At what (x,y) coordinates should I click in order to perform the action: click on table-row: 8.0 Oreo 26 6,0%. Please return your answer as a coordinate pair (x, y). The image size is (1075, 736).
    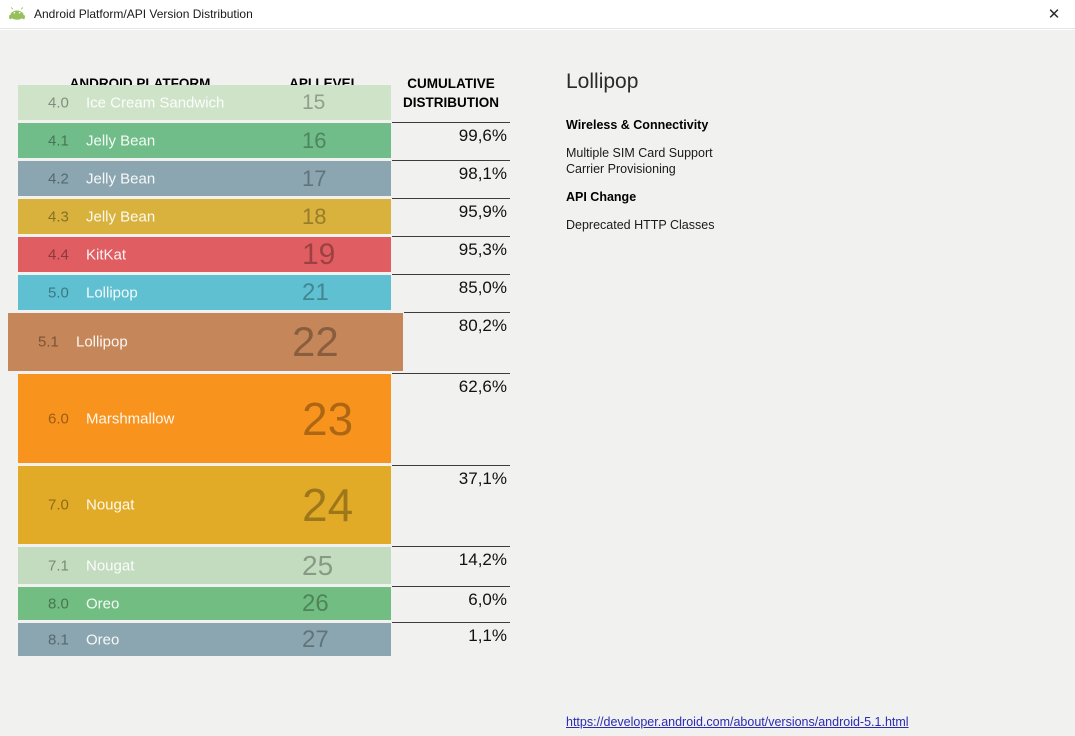
    Looking at the image, I should click on (256, 603).